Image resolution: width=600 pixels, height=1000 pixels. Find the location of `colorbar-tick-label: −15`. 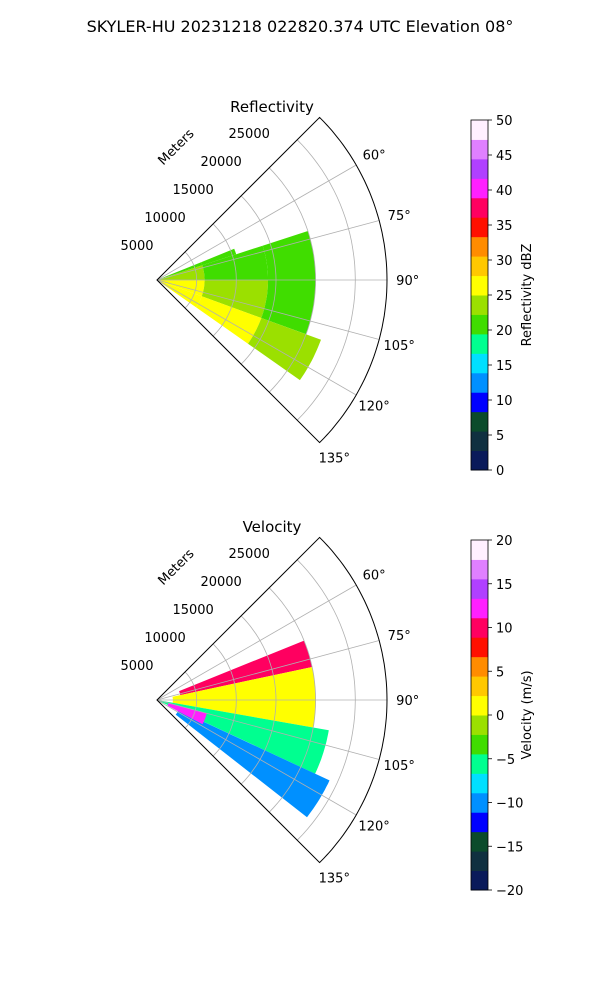

colorbar-tick-label: −15 is located at coordinates (509, 847).